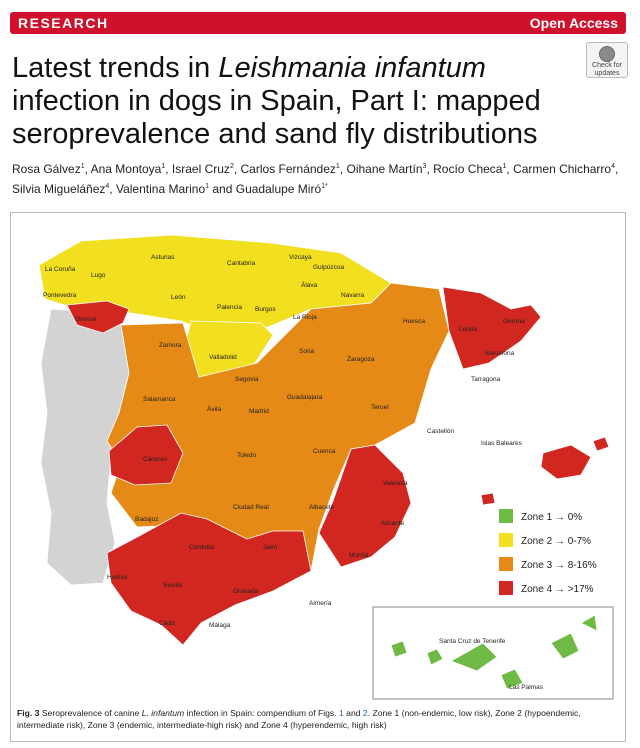 Image resolution: width=640 pixels, height=748 pixels. What do you see at coordinates (60, 269) in the screenshot?
I see `province-label: La Coruña` at bounding box center [60, 269].